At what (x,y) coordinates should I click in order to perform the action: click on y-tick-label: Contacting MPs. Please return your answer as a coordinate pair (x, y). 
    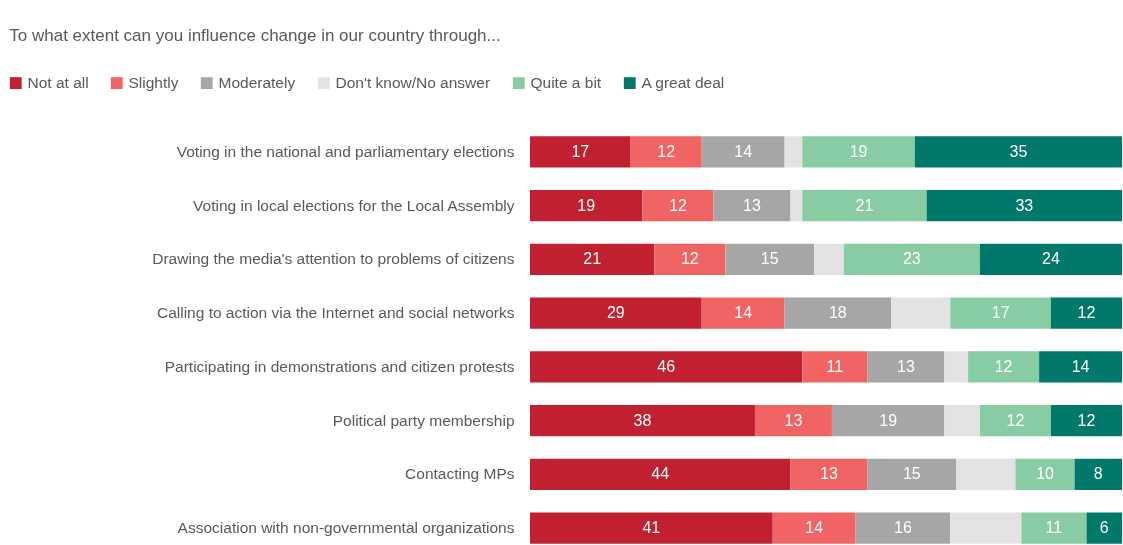
    Looking at the image, I should click on (460, 474).